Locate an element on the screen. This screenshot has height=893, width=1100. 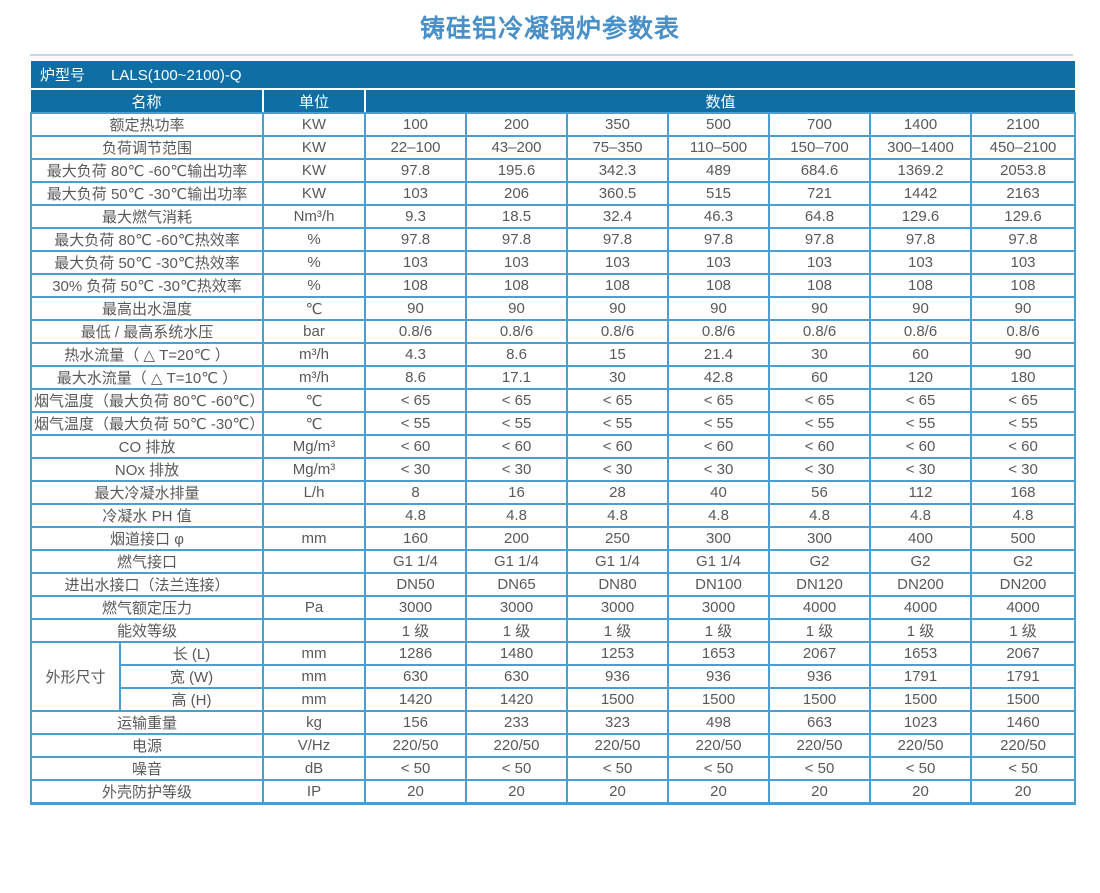
value-cell: 180 is located at coordinates (1023, 377).